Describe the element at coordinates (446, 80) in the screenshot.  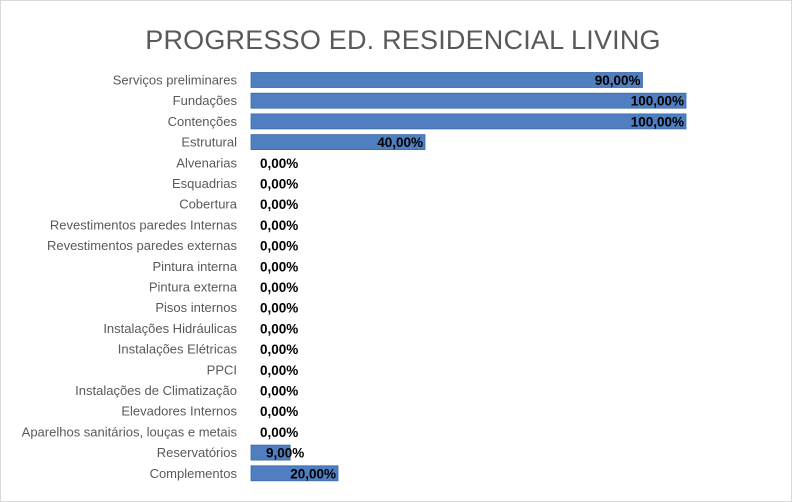
I see `bar-servicos-preliminares` at that location.